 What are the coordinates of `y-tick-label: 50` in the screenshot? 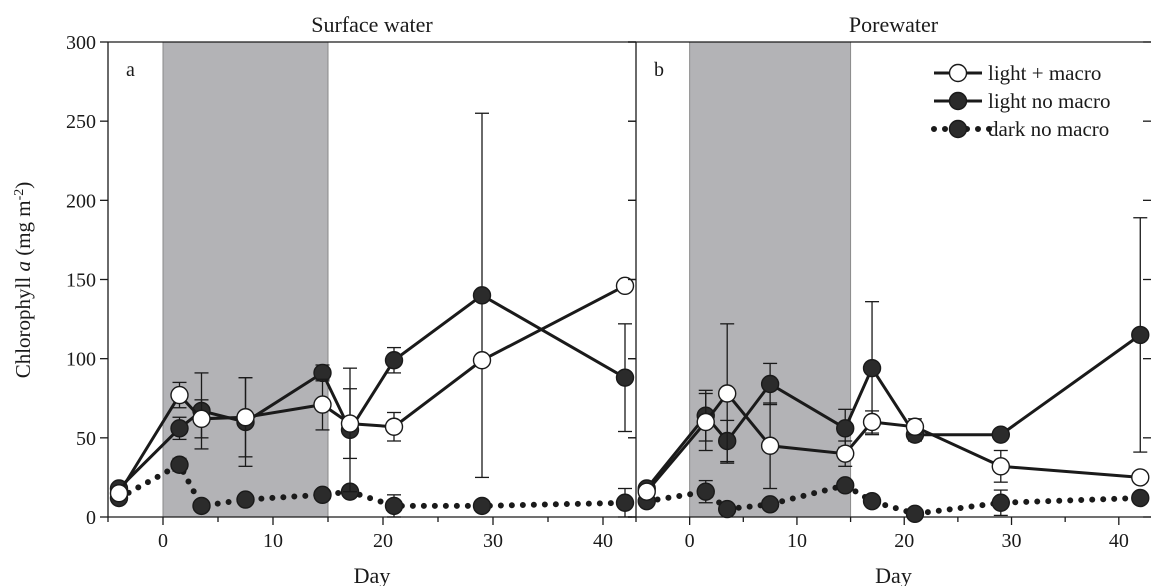 It's located at (86, 439).